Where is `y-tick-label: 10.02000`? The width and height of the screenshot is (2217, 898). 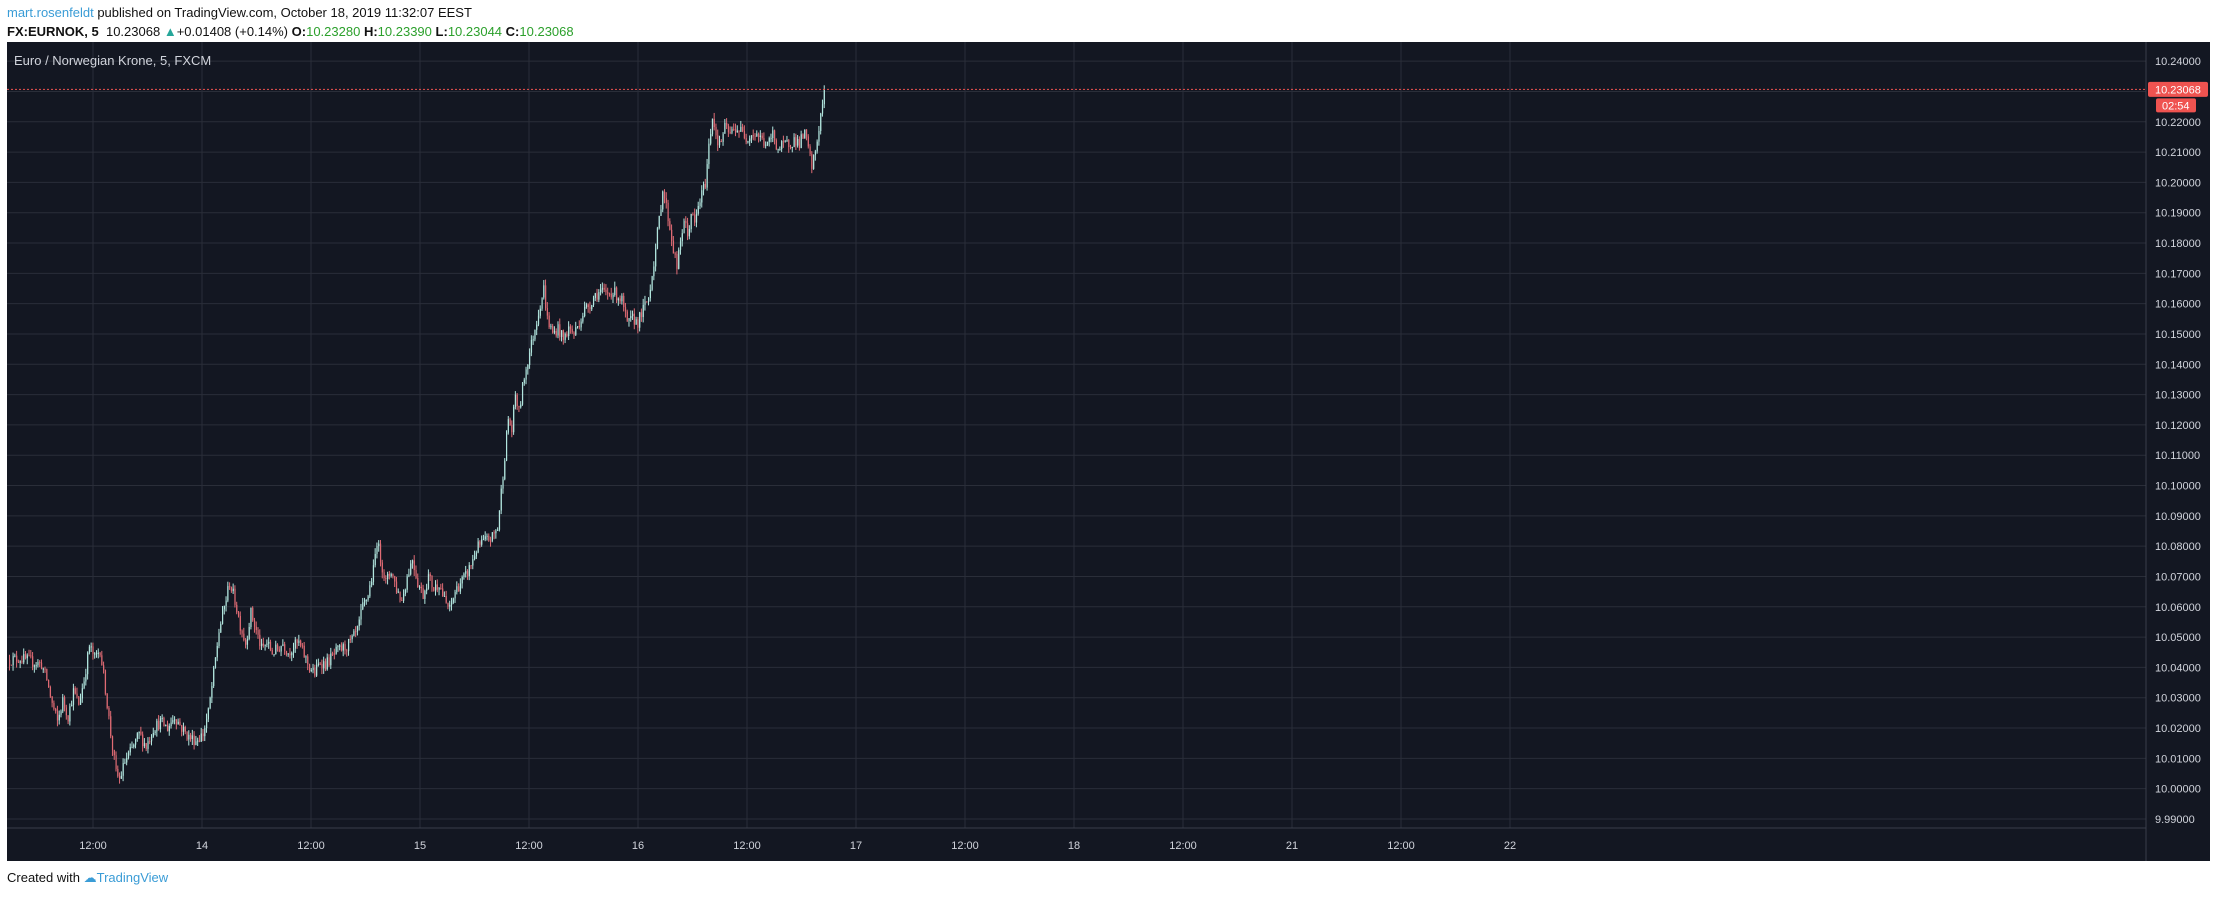
y-tick-label: 10.02000 is located at coordinates (2178, 729).